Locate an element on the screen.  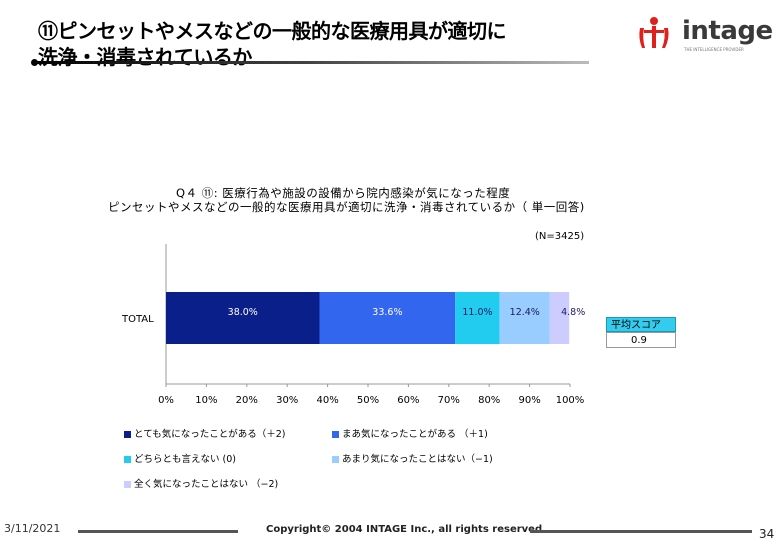
legend-label: あまり気になったことはない（−1) is located at coordinates (417, 459).